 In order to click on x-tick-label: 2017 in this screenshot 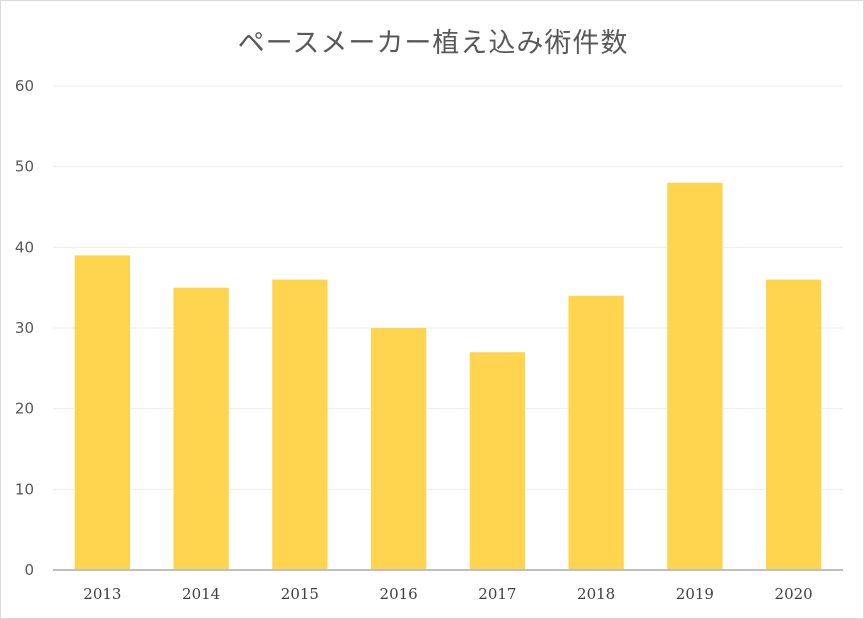, I will do `click(497, 594)`.